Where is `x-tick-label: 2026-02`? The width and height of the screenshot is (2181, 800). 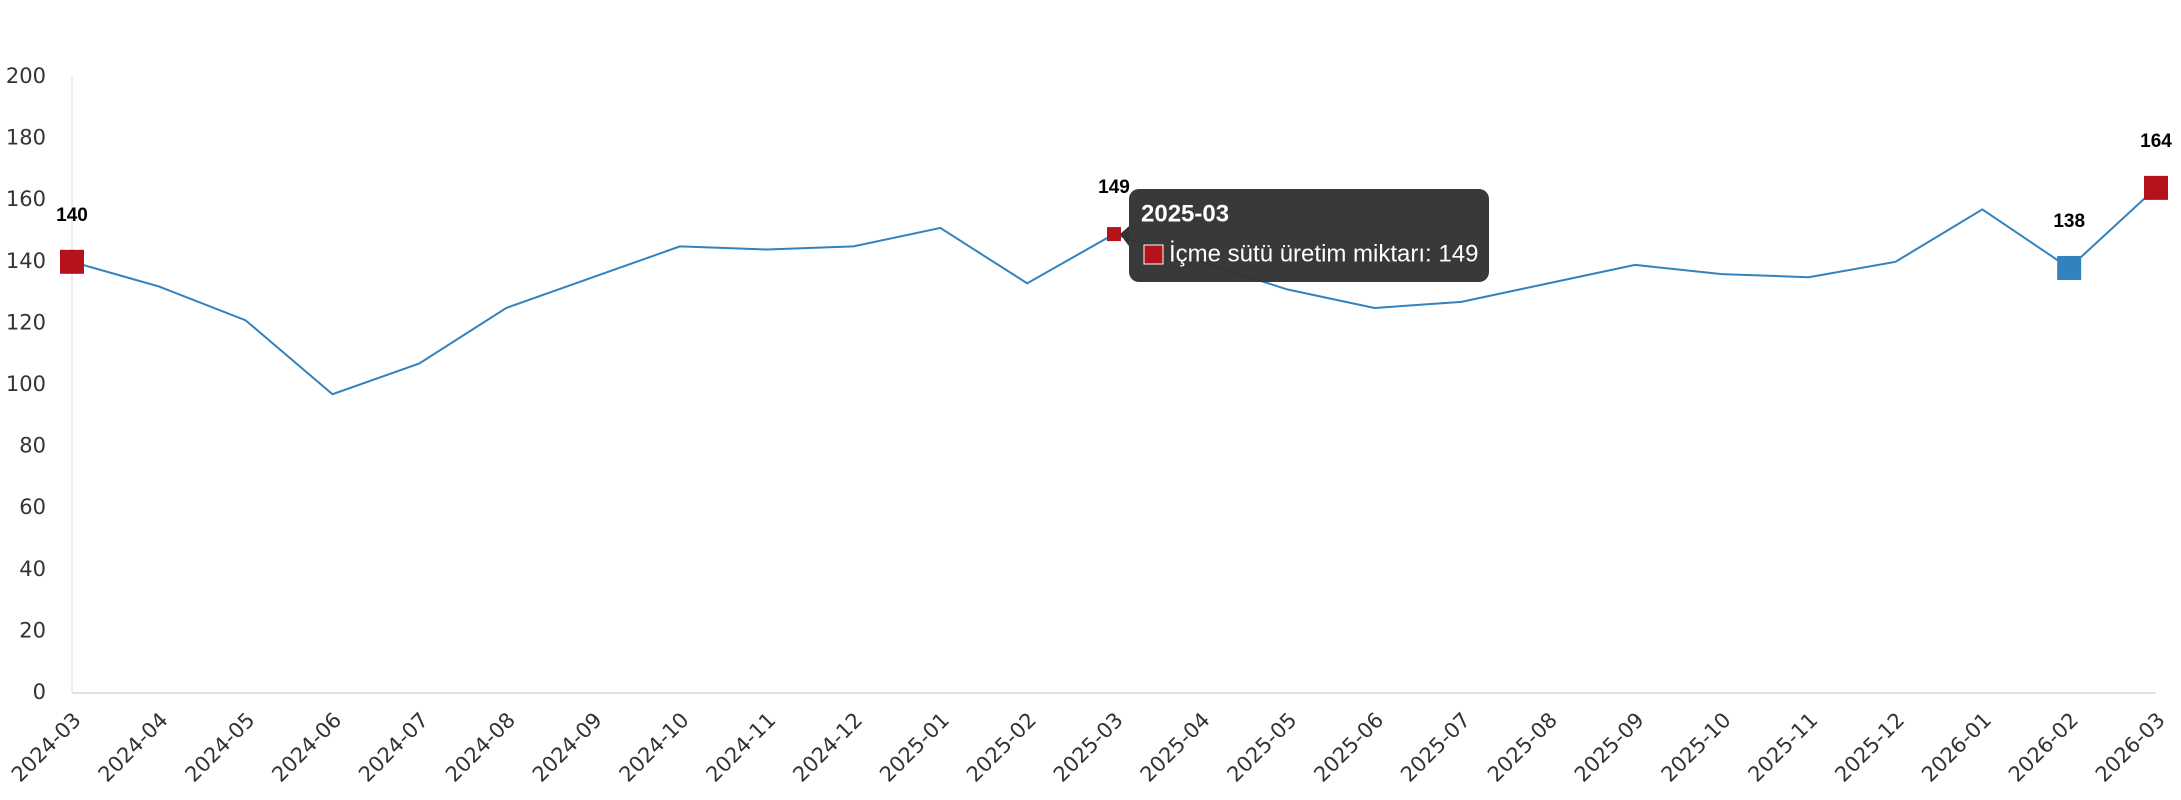 x-tick-label: 2026-02 is located at coordinates (2043, 747).